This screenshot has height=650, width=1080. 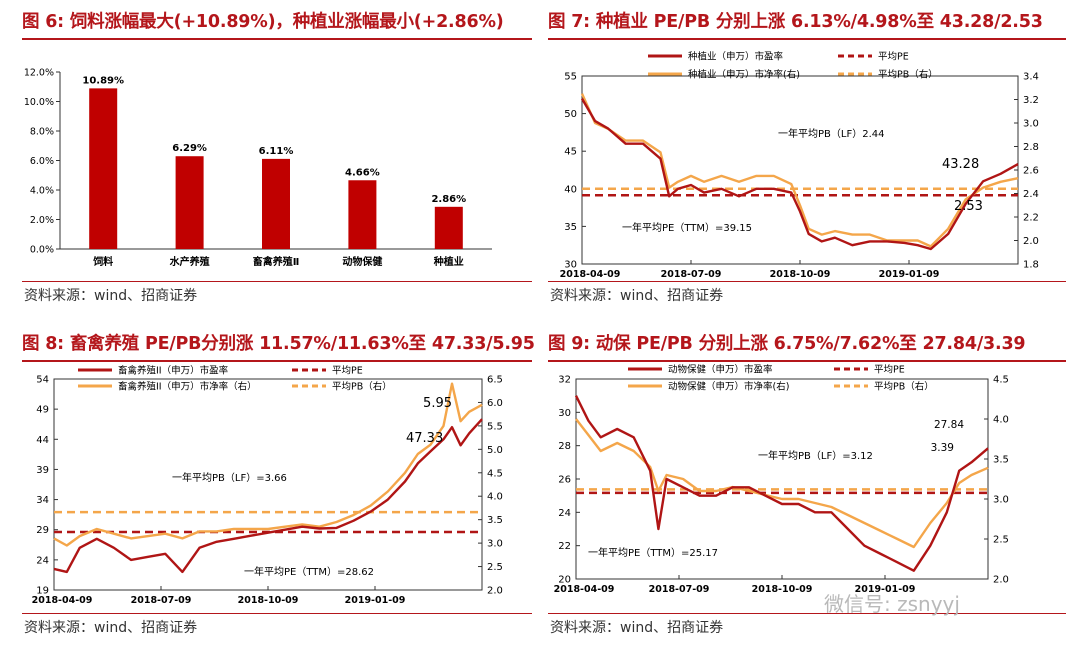 What do you see at coordinates (653, 552) in the screenshot?
I see `avg-pe-annotation: 一年平均PE（TTM）=25.17` at bounding box center [653, 552].